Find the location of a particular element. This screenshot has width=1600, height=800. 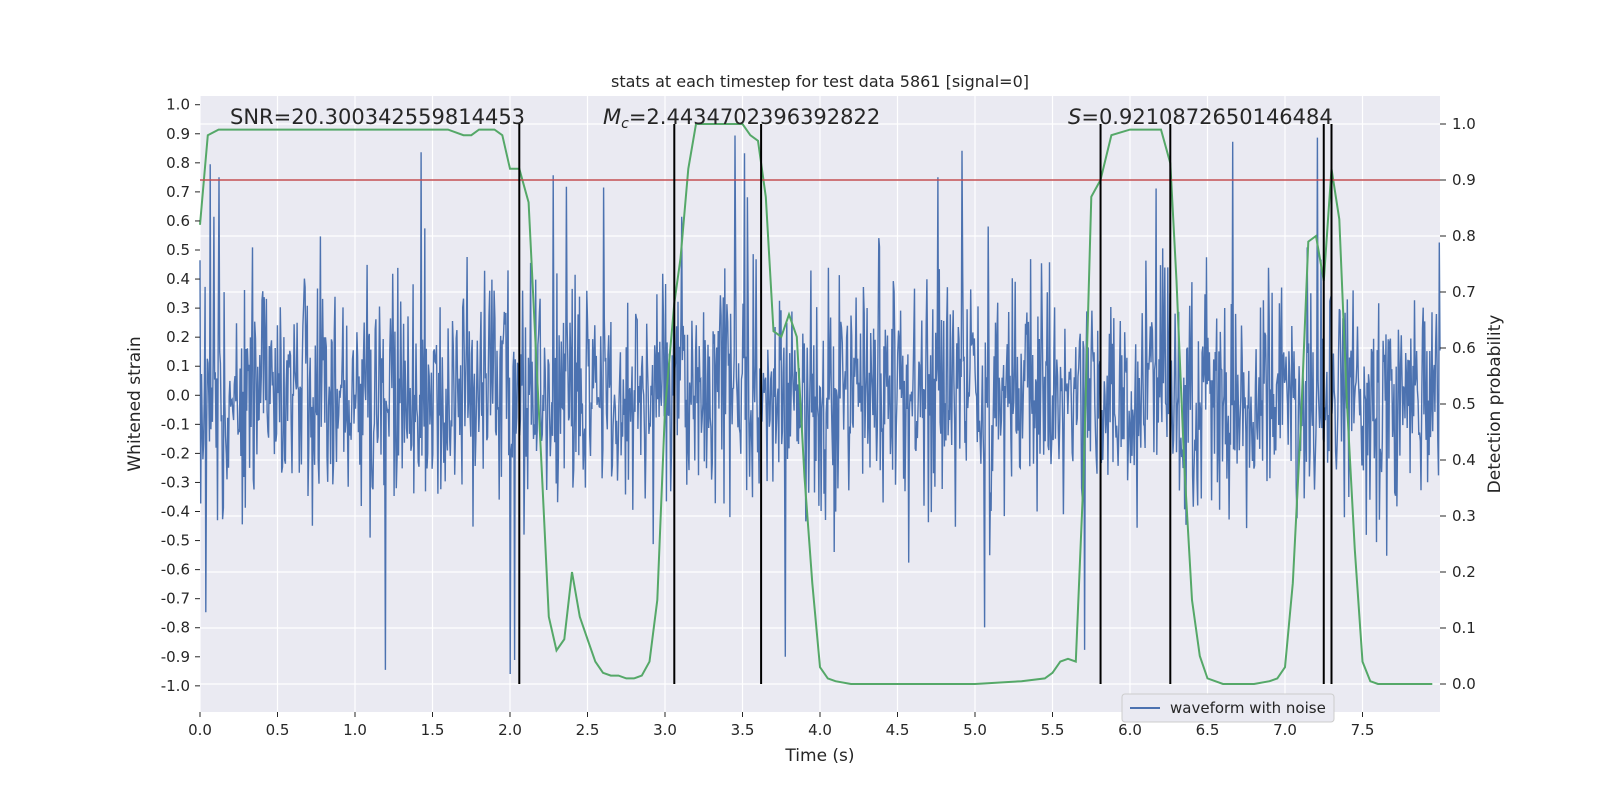

right-axis-label: Detection probability is located at coordinates (1495, 404).